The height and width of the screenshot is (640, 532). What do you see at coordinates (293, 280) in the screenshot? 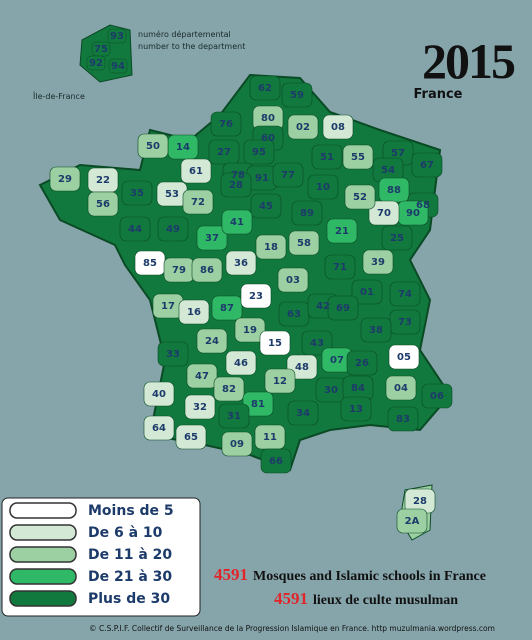
I see `department-code: 03` at bounding box center [293, 280].